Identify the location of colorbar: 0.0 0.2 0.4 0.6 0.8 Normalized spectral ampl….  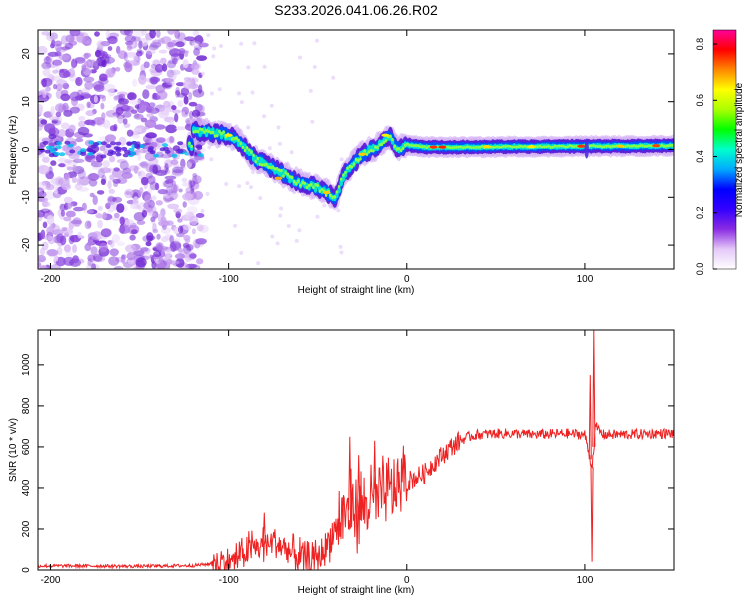
(720, 152).